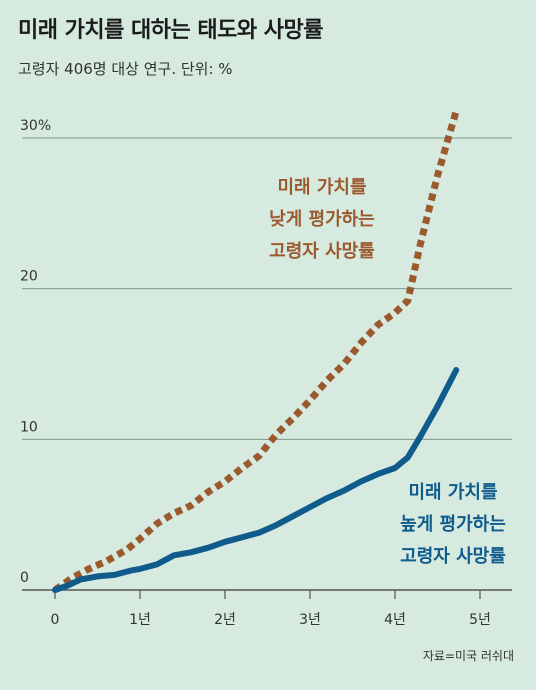 This screenshot has width=536, height=690. What do you see at coordinates (322, 219) in the screenshot?
I see `annotation-line: 낮게 평가하는` at bounding box center [322, 219].